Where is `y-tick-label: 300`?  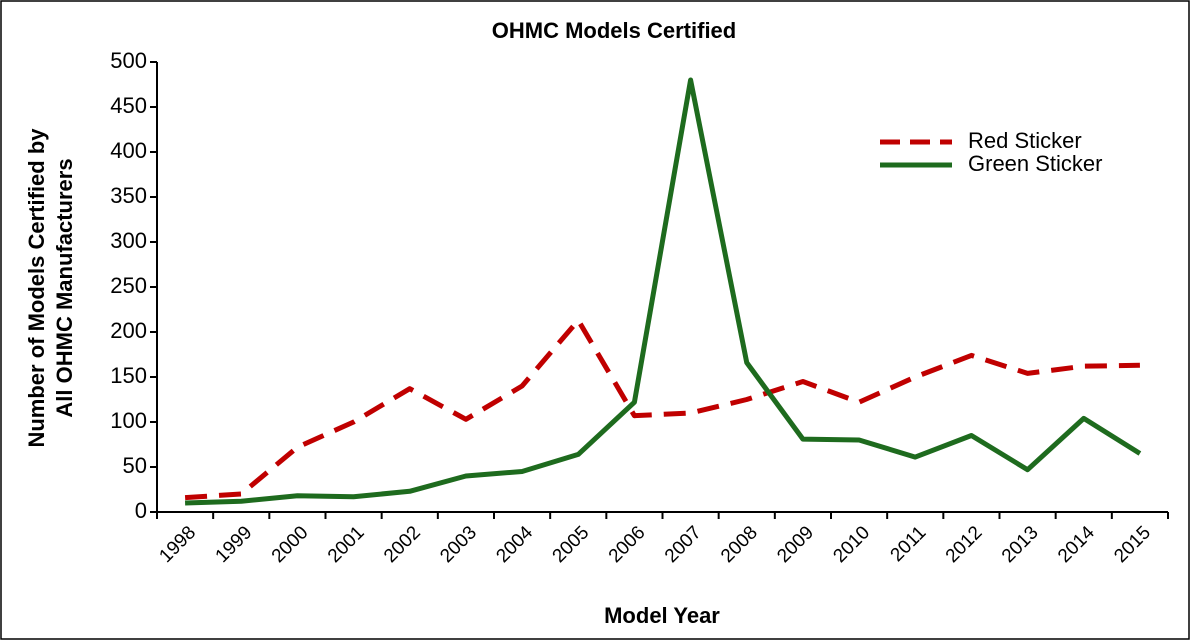 y-tick-label: 300 is located at coordinates (128, 240).